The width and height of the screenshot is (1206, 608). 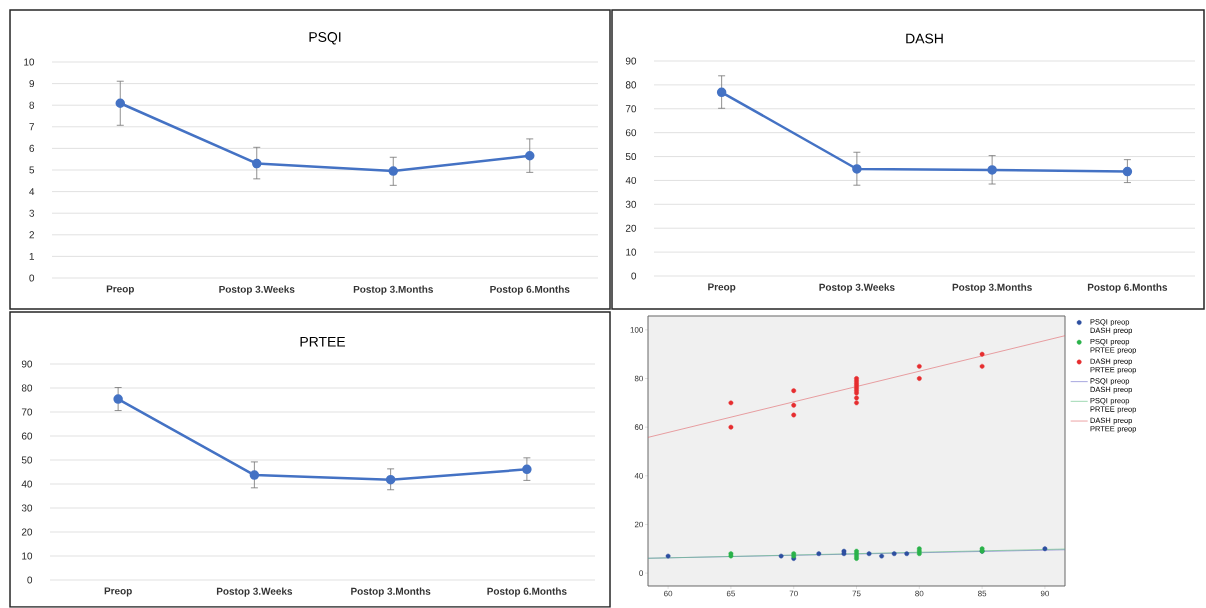 What do you see at coordinates (32, 192) in the screenshot?
I see `y-tick-label: 4` at bounding box center [32, 192].